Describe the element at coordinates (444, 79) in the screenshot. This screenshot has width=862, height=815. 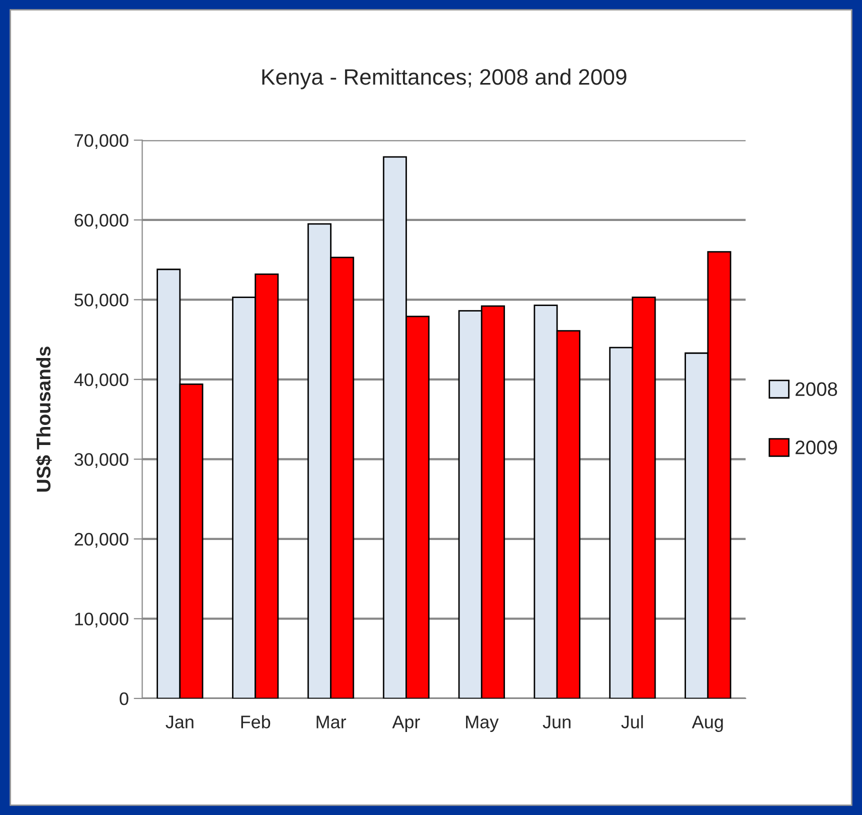
I see `chart-title: Kenya - Remittances; 2008 and 2009` at that location.